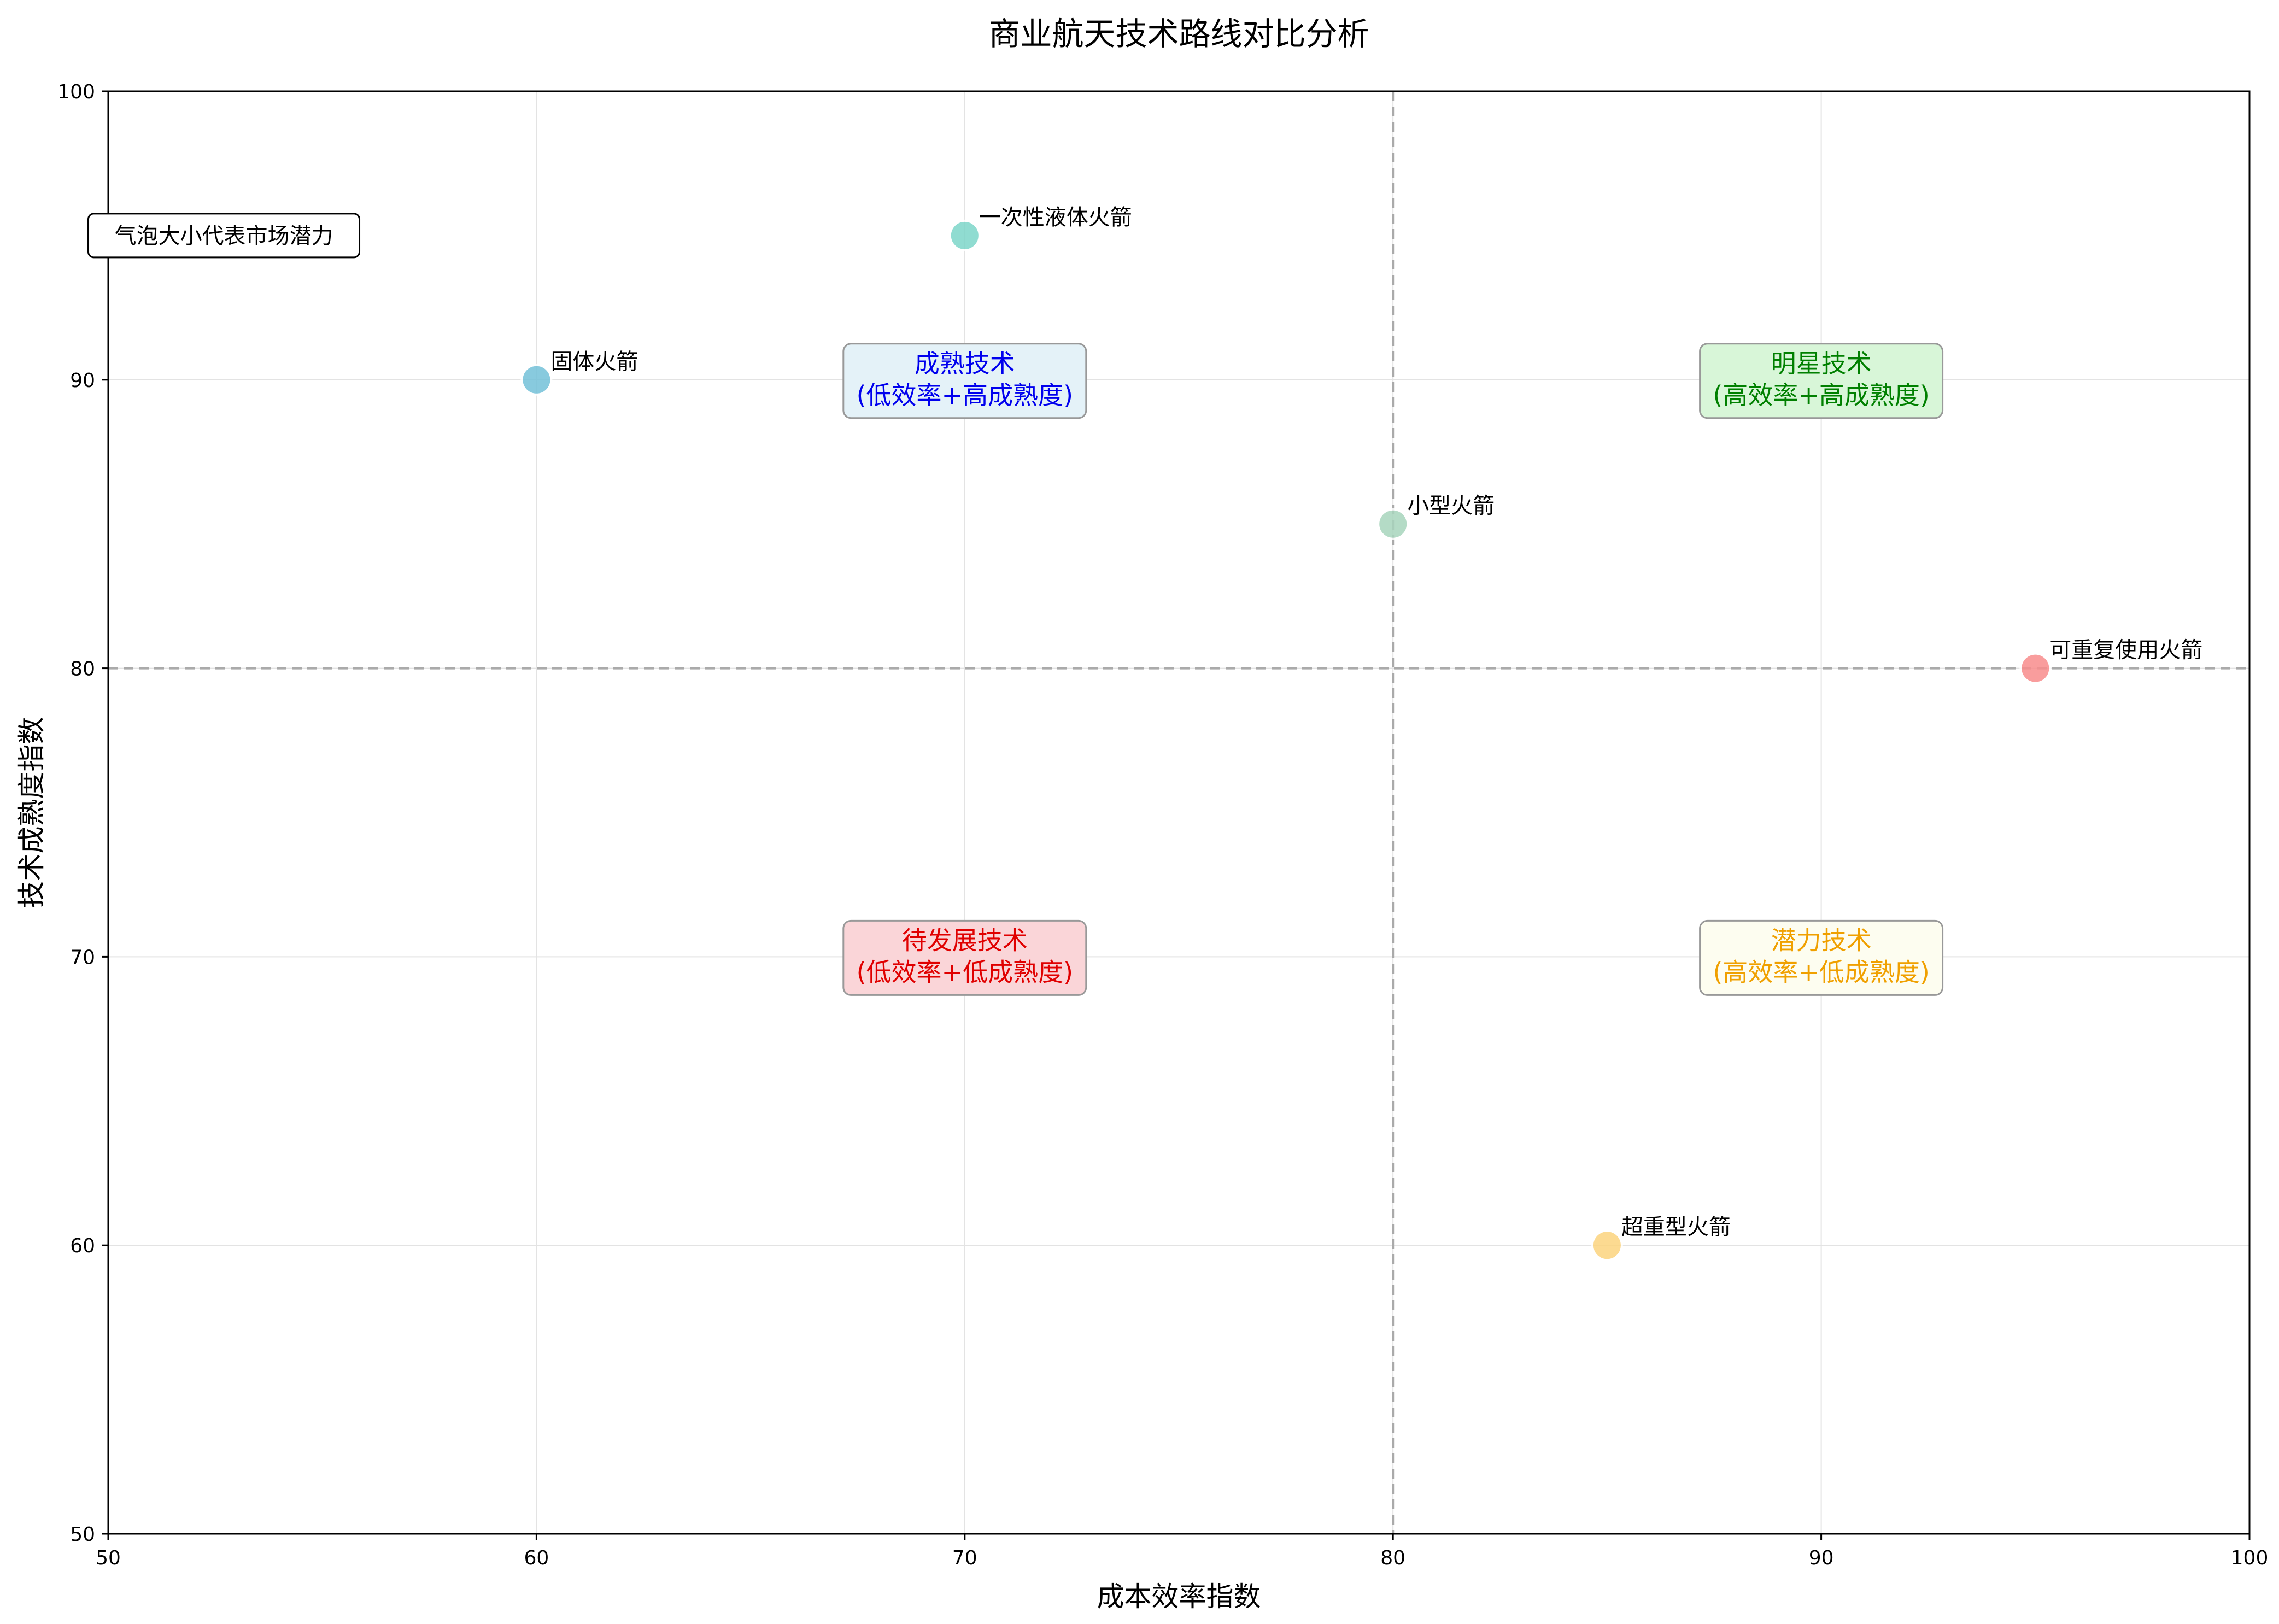  I want to click on y-axis-title: 技术成熟度指数, so click(32, 812).